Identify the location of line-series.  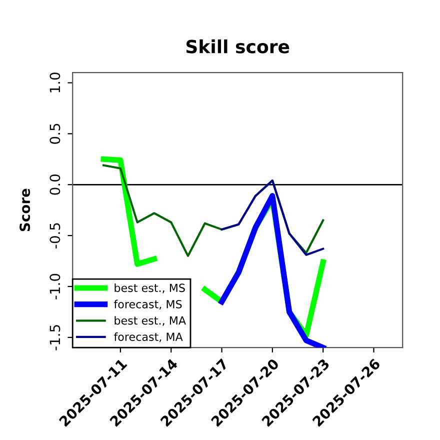
(272, 218).